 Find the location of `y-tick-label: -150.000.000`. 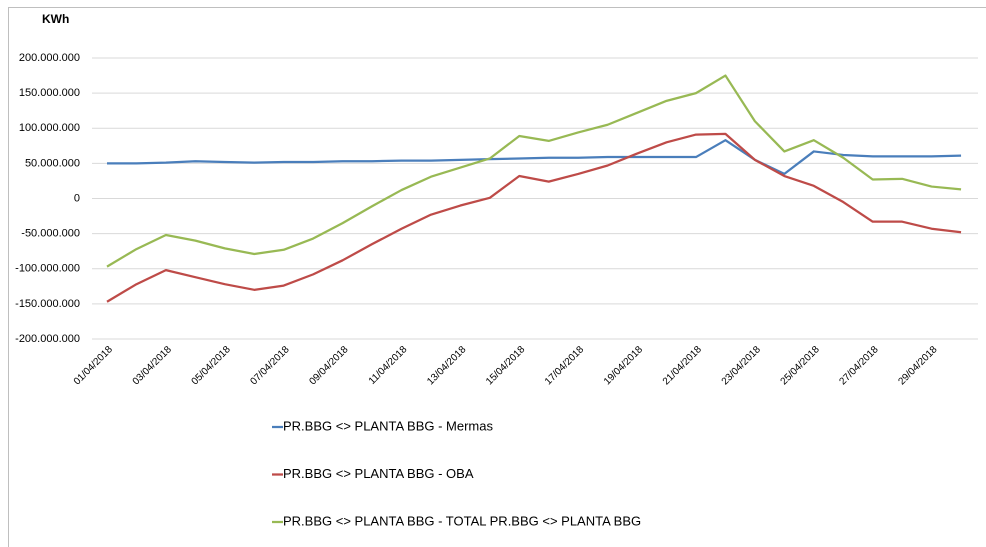

y-tick-label: -150.000.000 is located at coordinates (47, 304).